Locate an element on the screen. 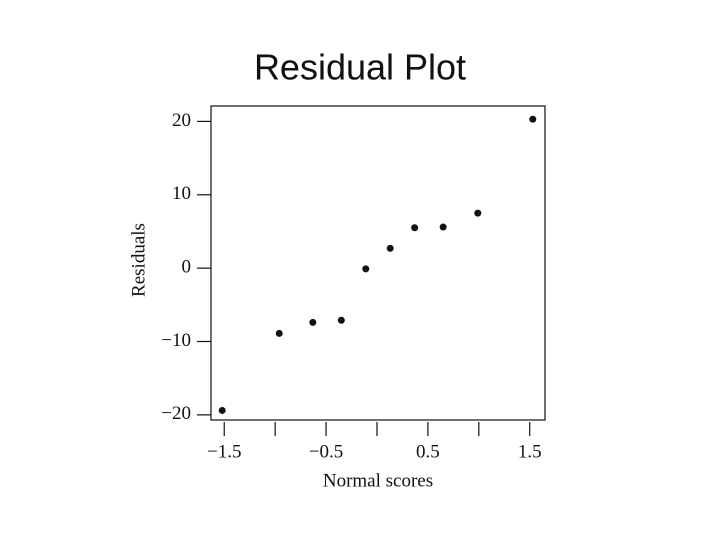 The width and height of the screenshot is (720, 540). y-axis-label: Residuals is located at coordinates (138, 260).